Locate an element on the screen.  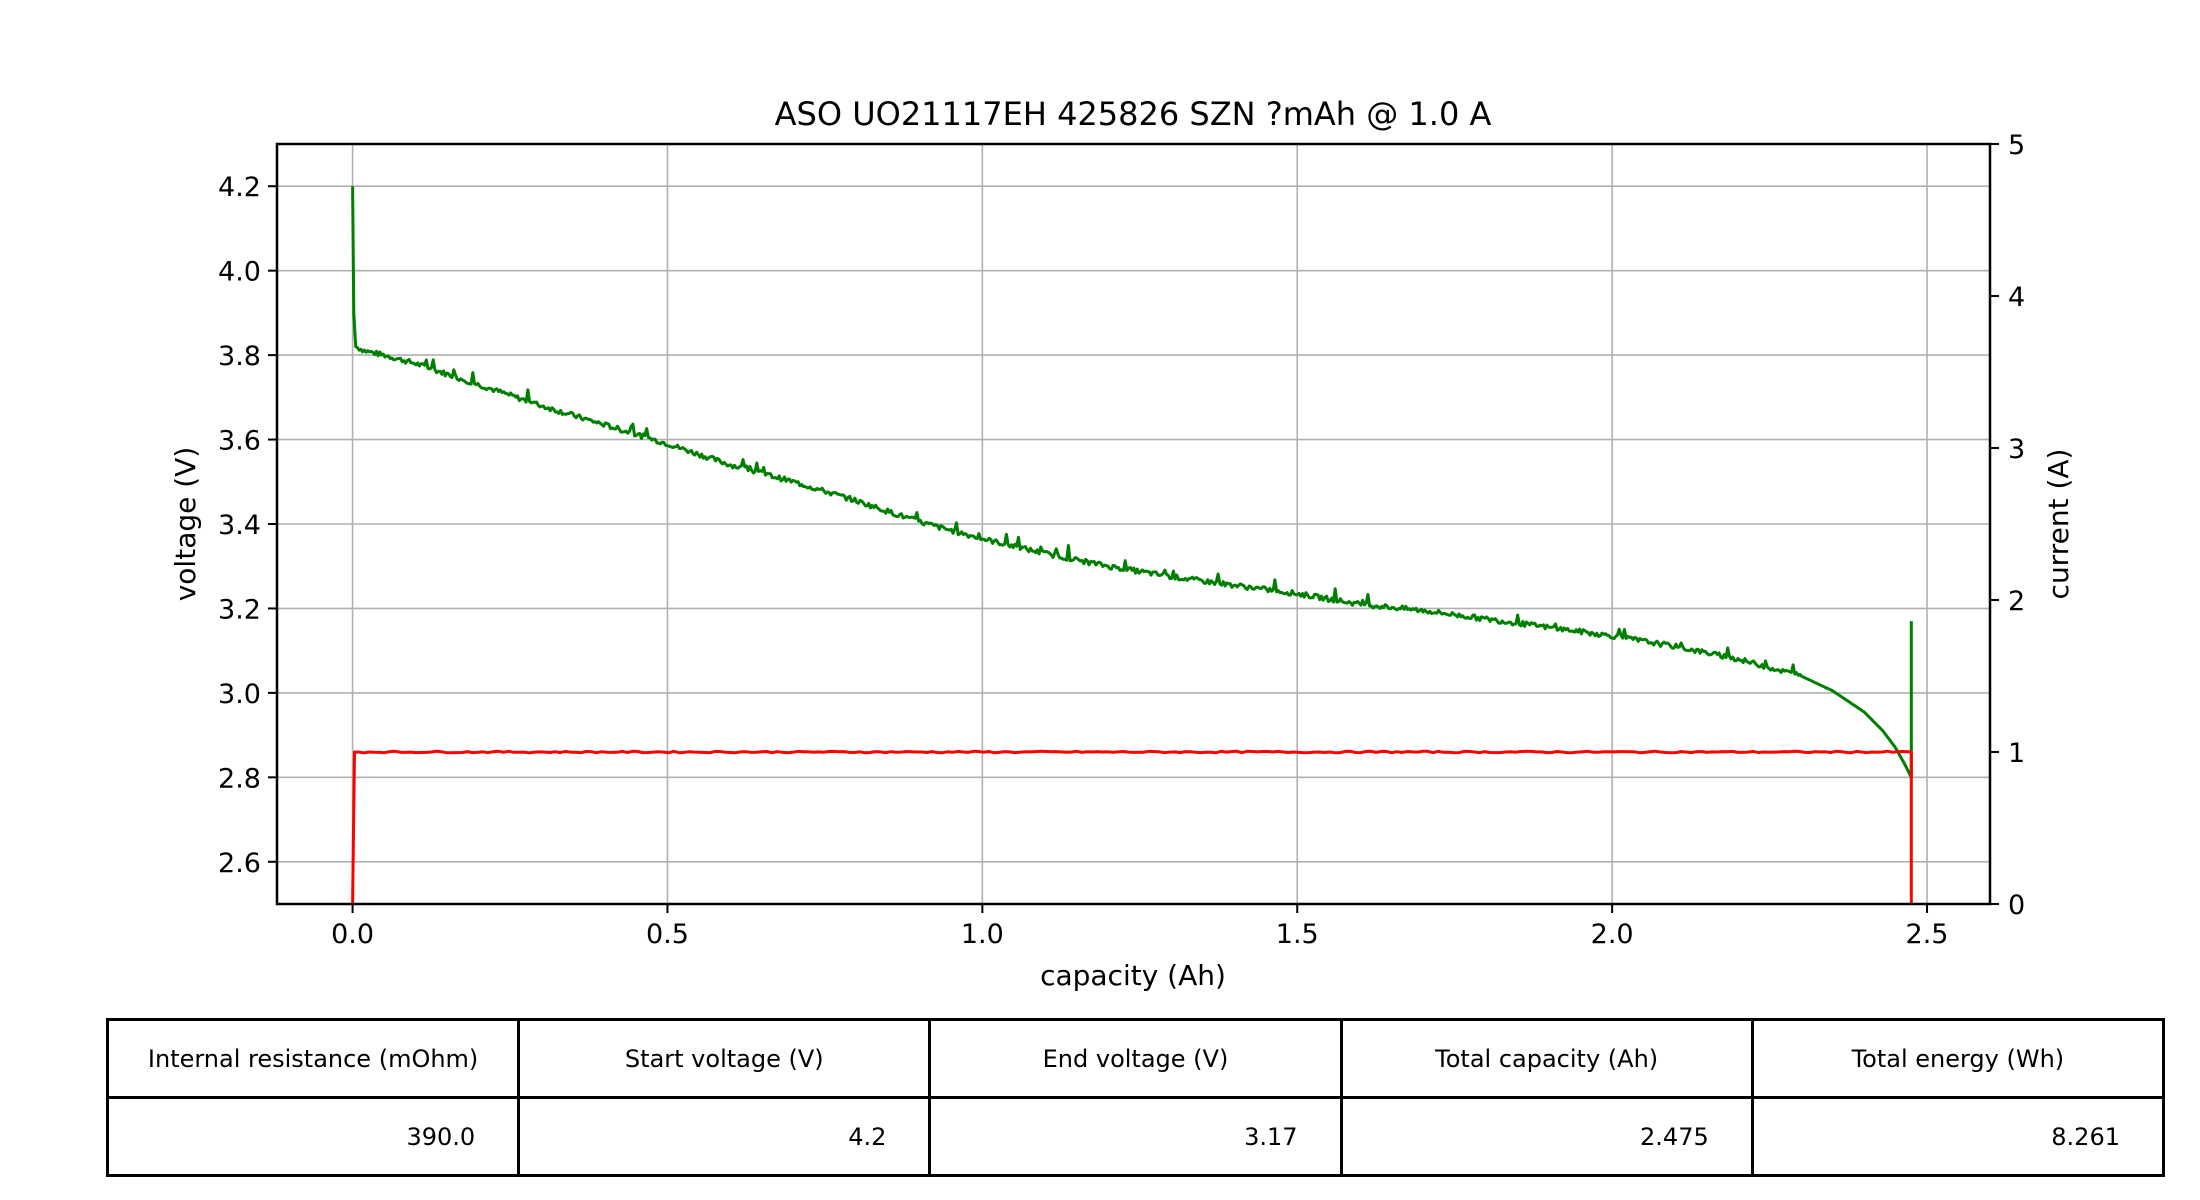
y2-tick-label: 1 is located at coordinates (2016, 753).